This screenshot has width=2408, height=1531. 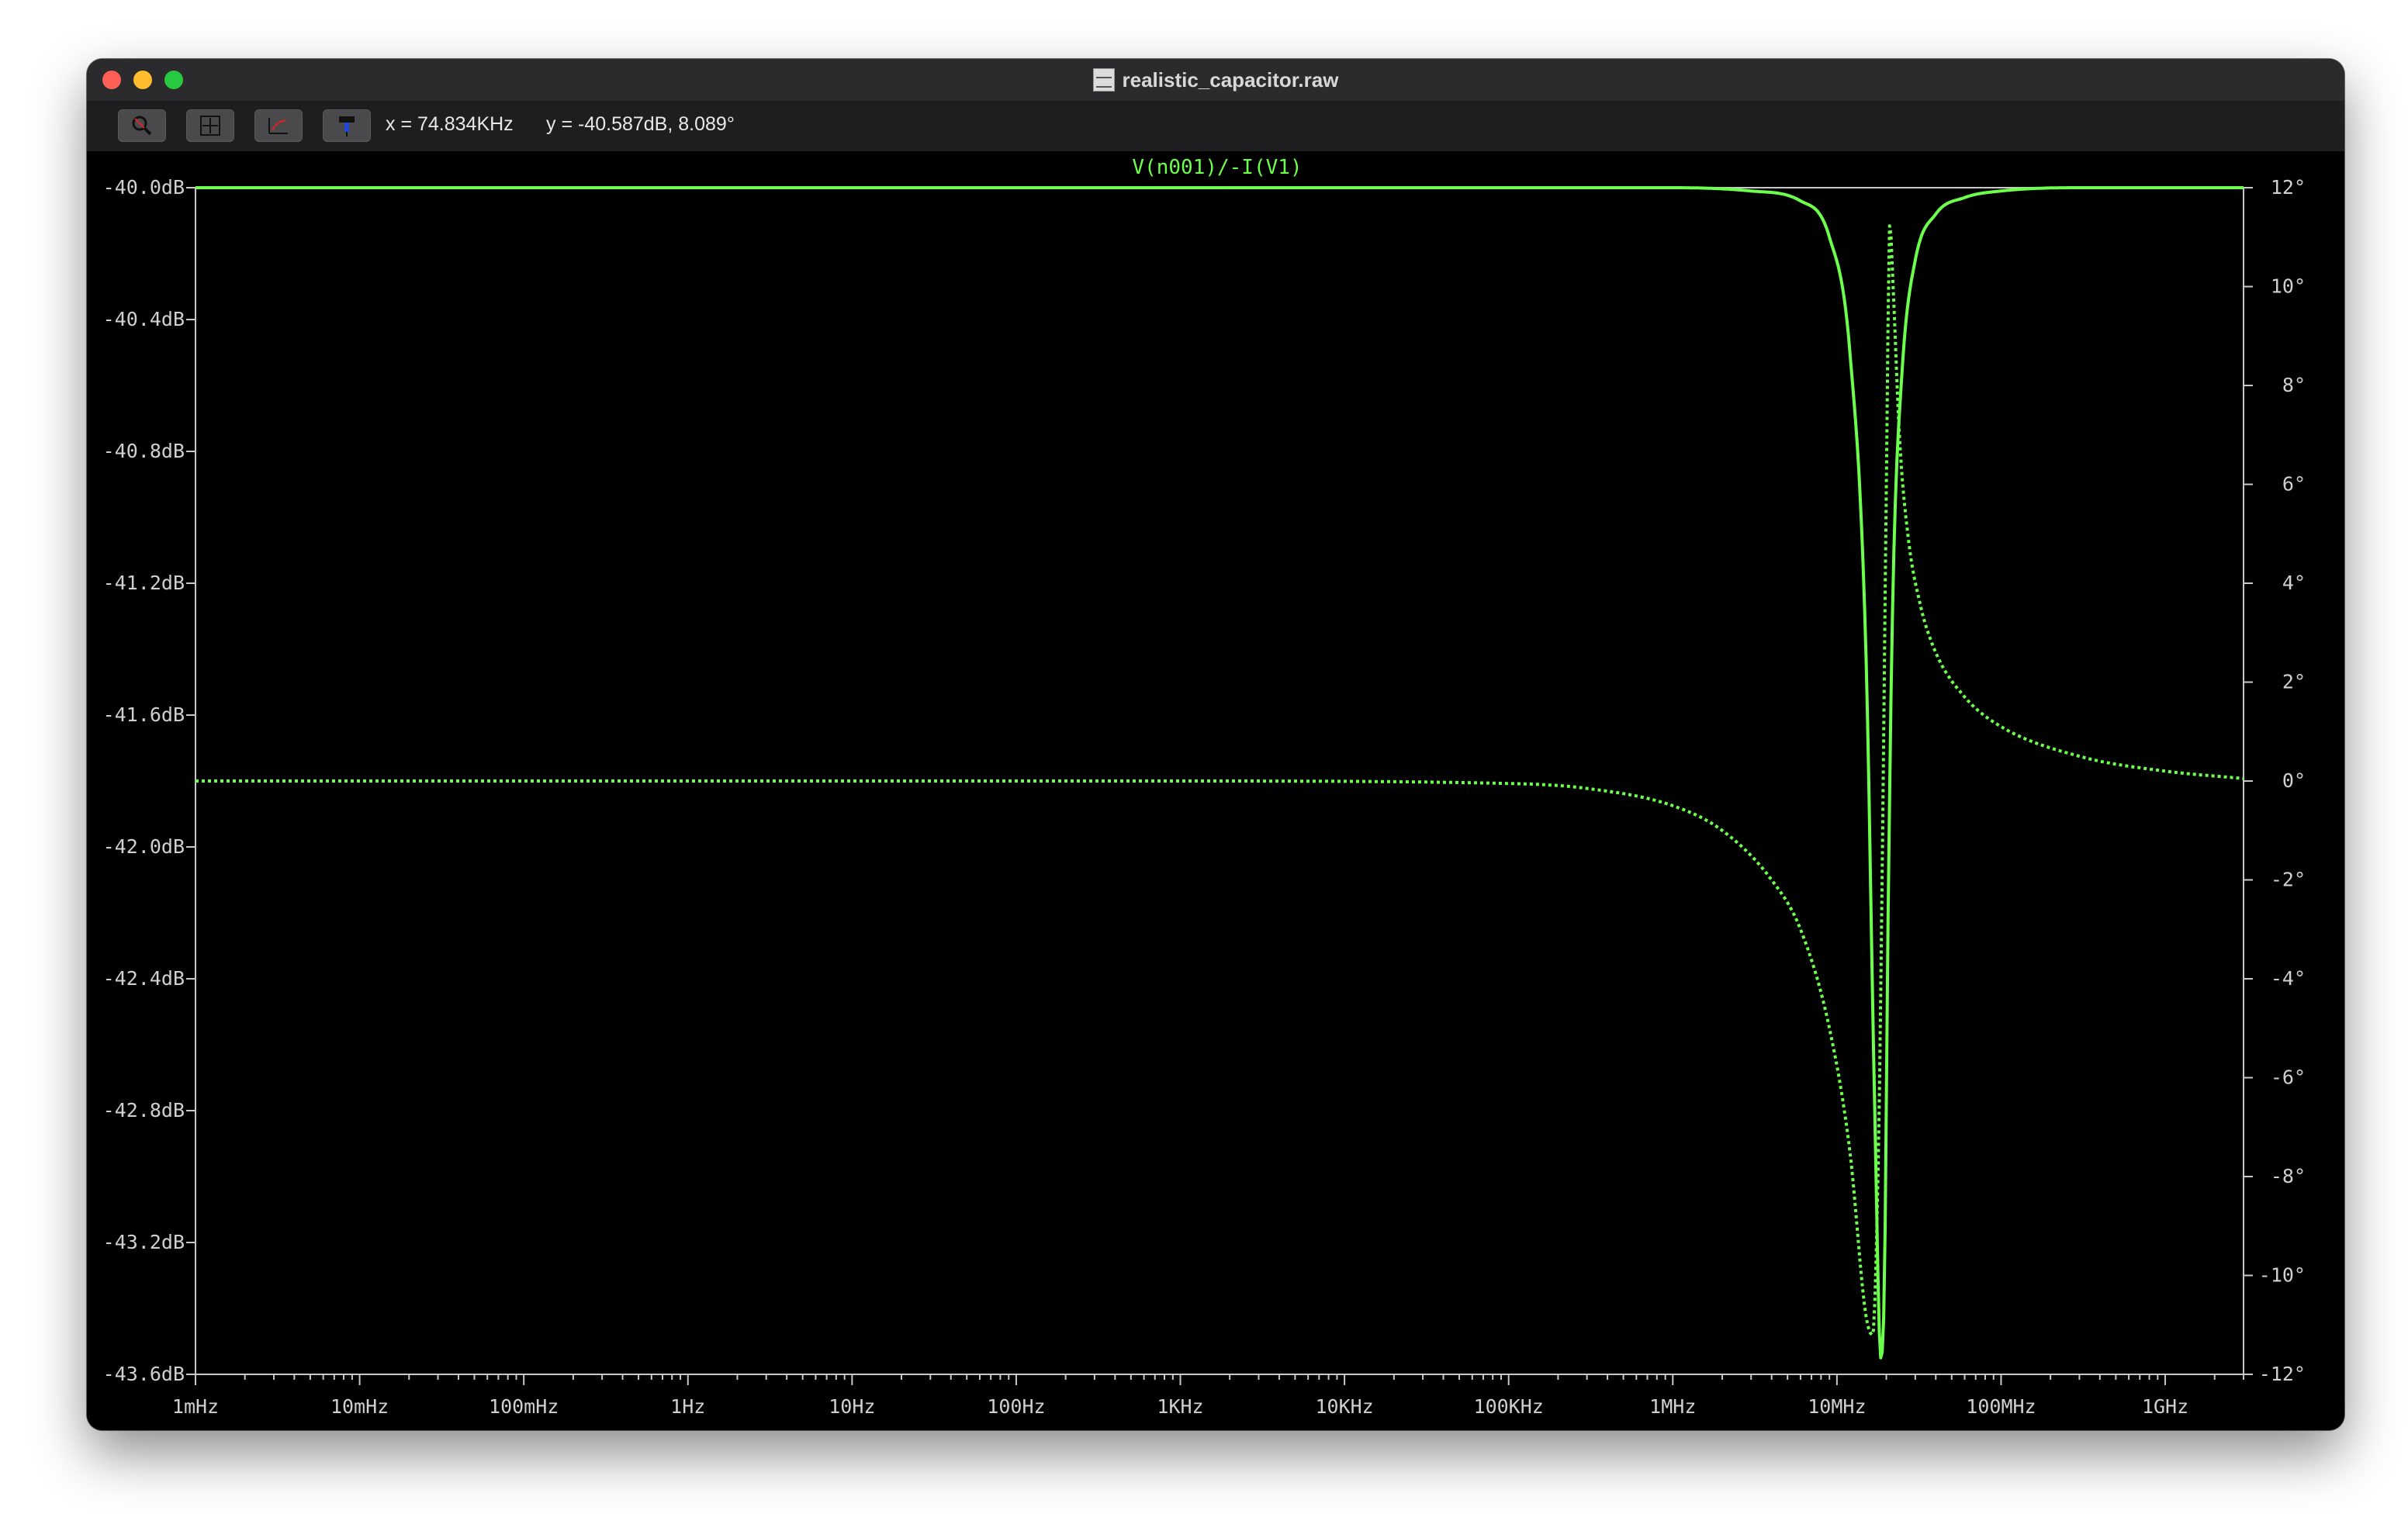 I want to click on left-tick-label: -40.0dB, so click(x=144, y=187).